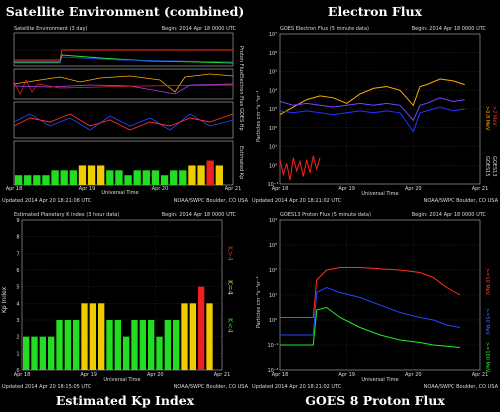  What do you see at coordinates (487, 322) in the screenshot?
I see `pf-legend-50: >=50 MeV` at bounding box center [487, 322].